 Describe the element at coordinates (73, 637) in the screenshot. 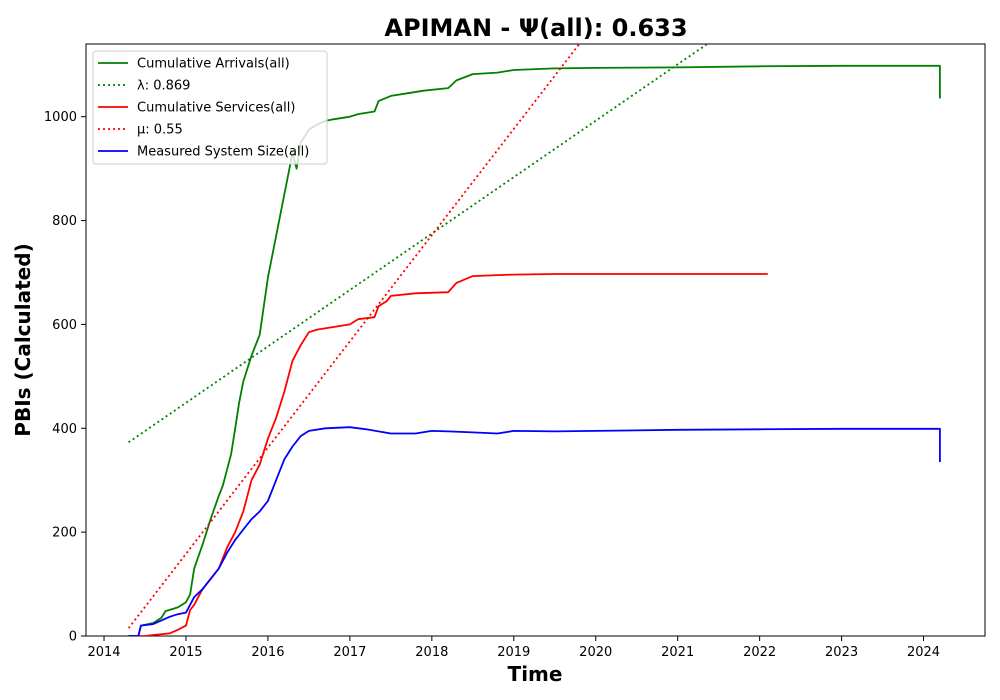

I see `y-tick-label: 0` at that location.